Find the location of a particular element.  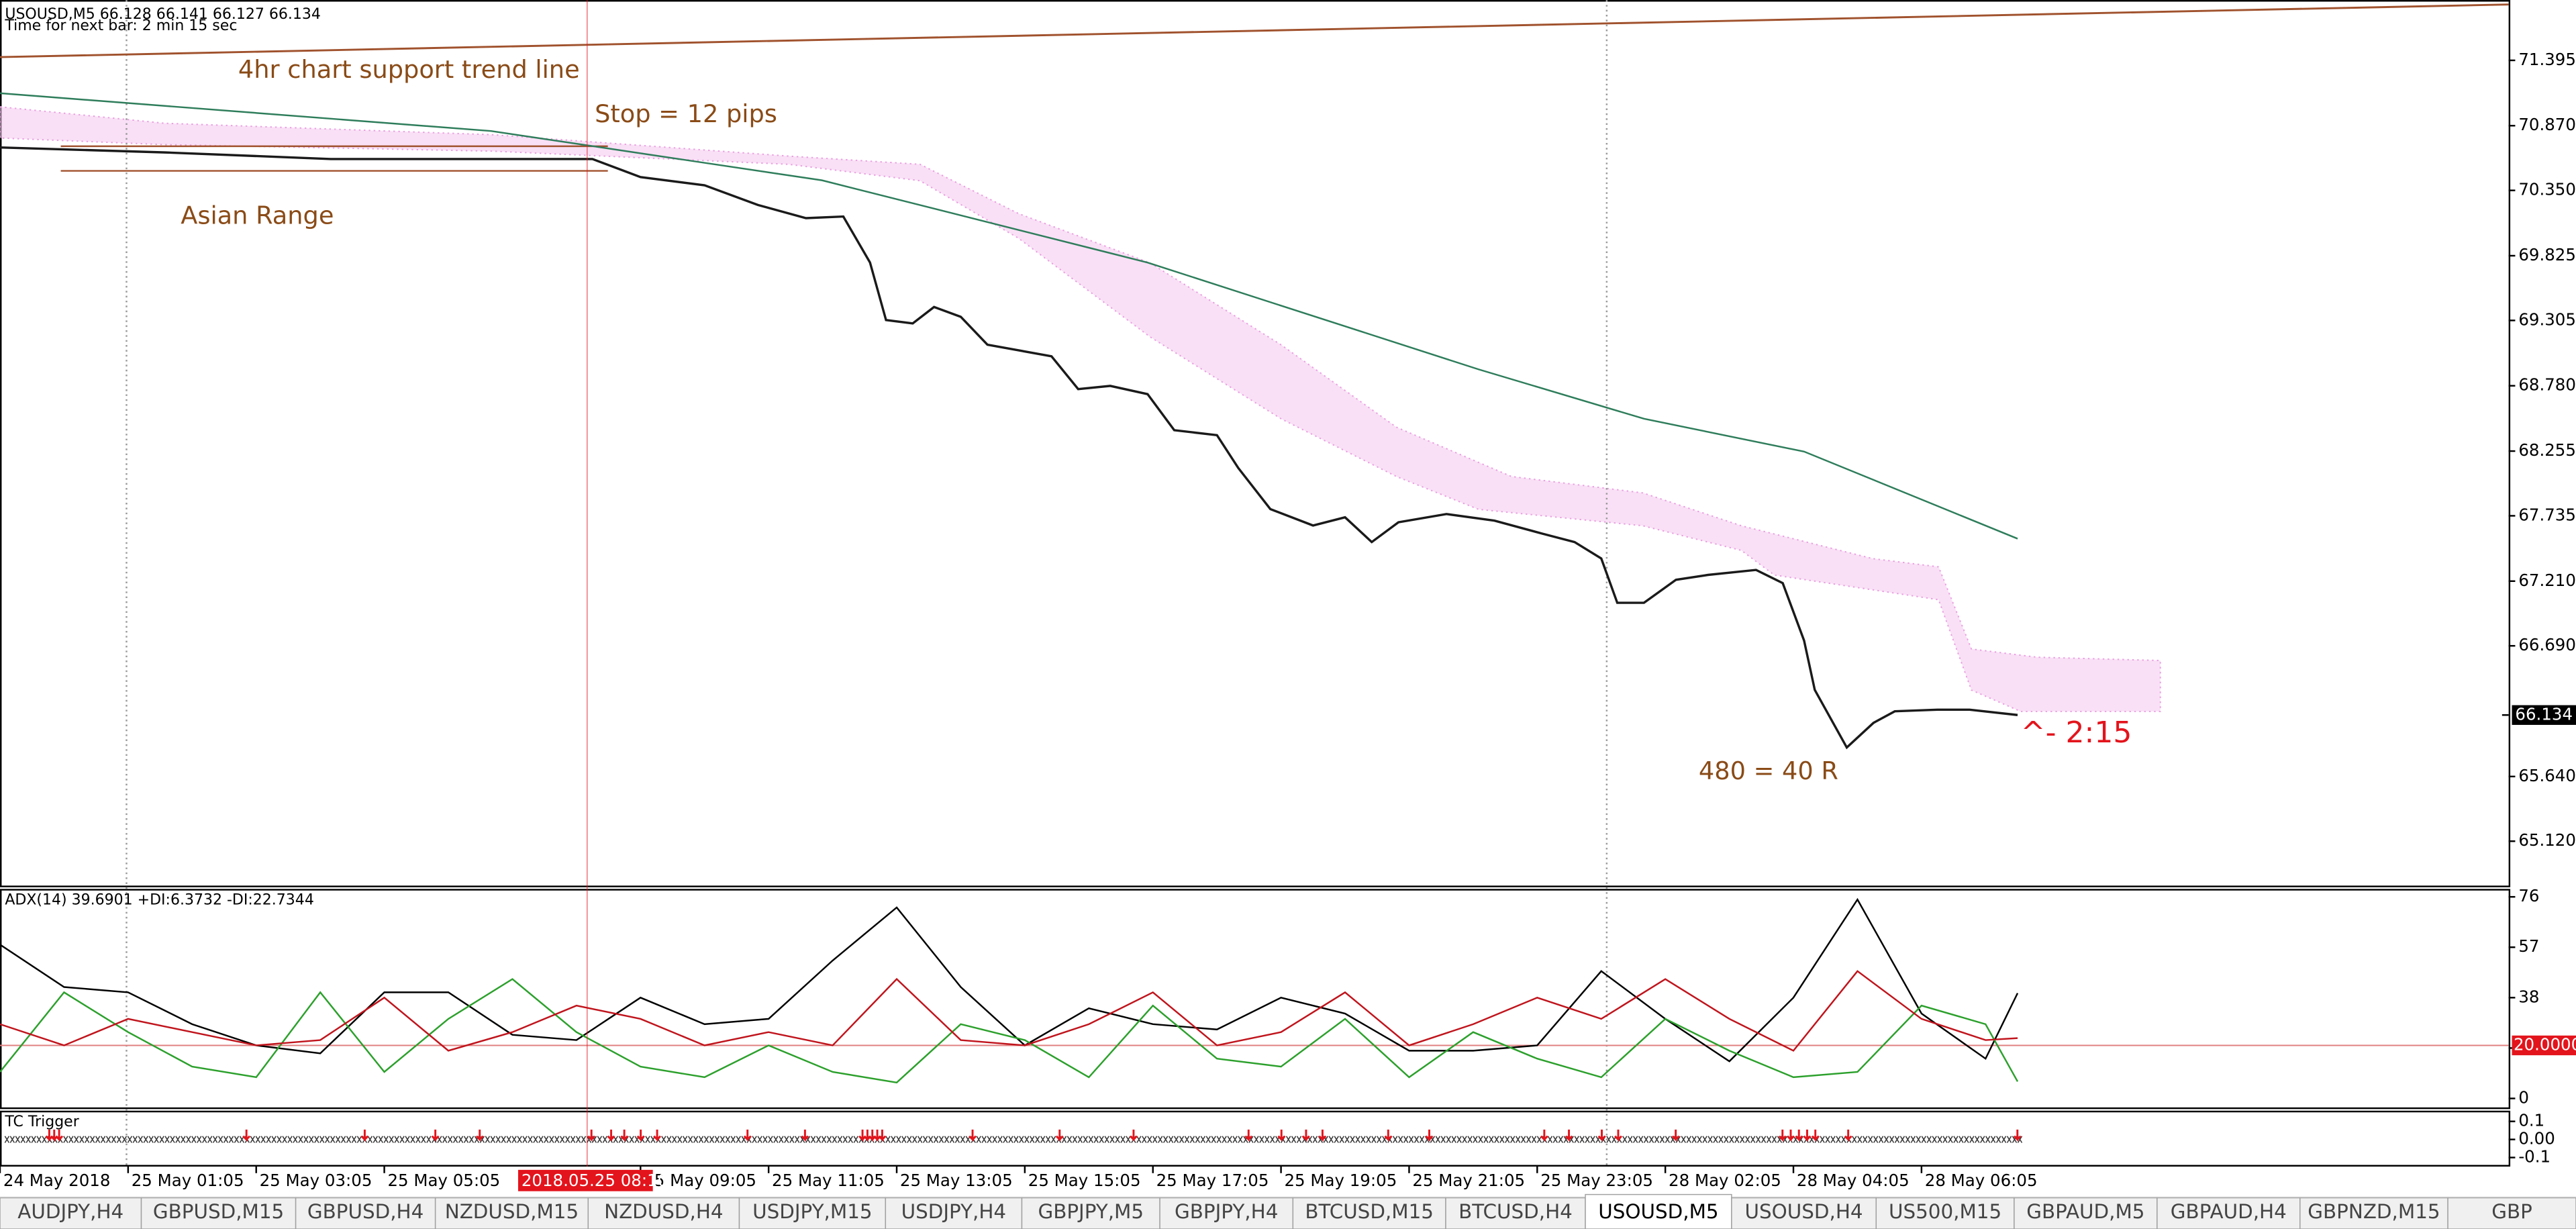

y-tick-label: 0.00 is located at coordinates (2536, 1138).